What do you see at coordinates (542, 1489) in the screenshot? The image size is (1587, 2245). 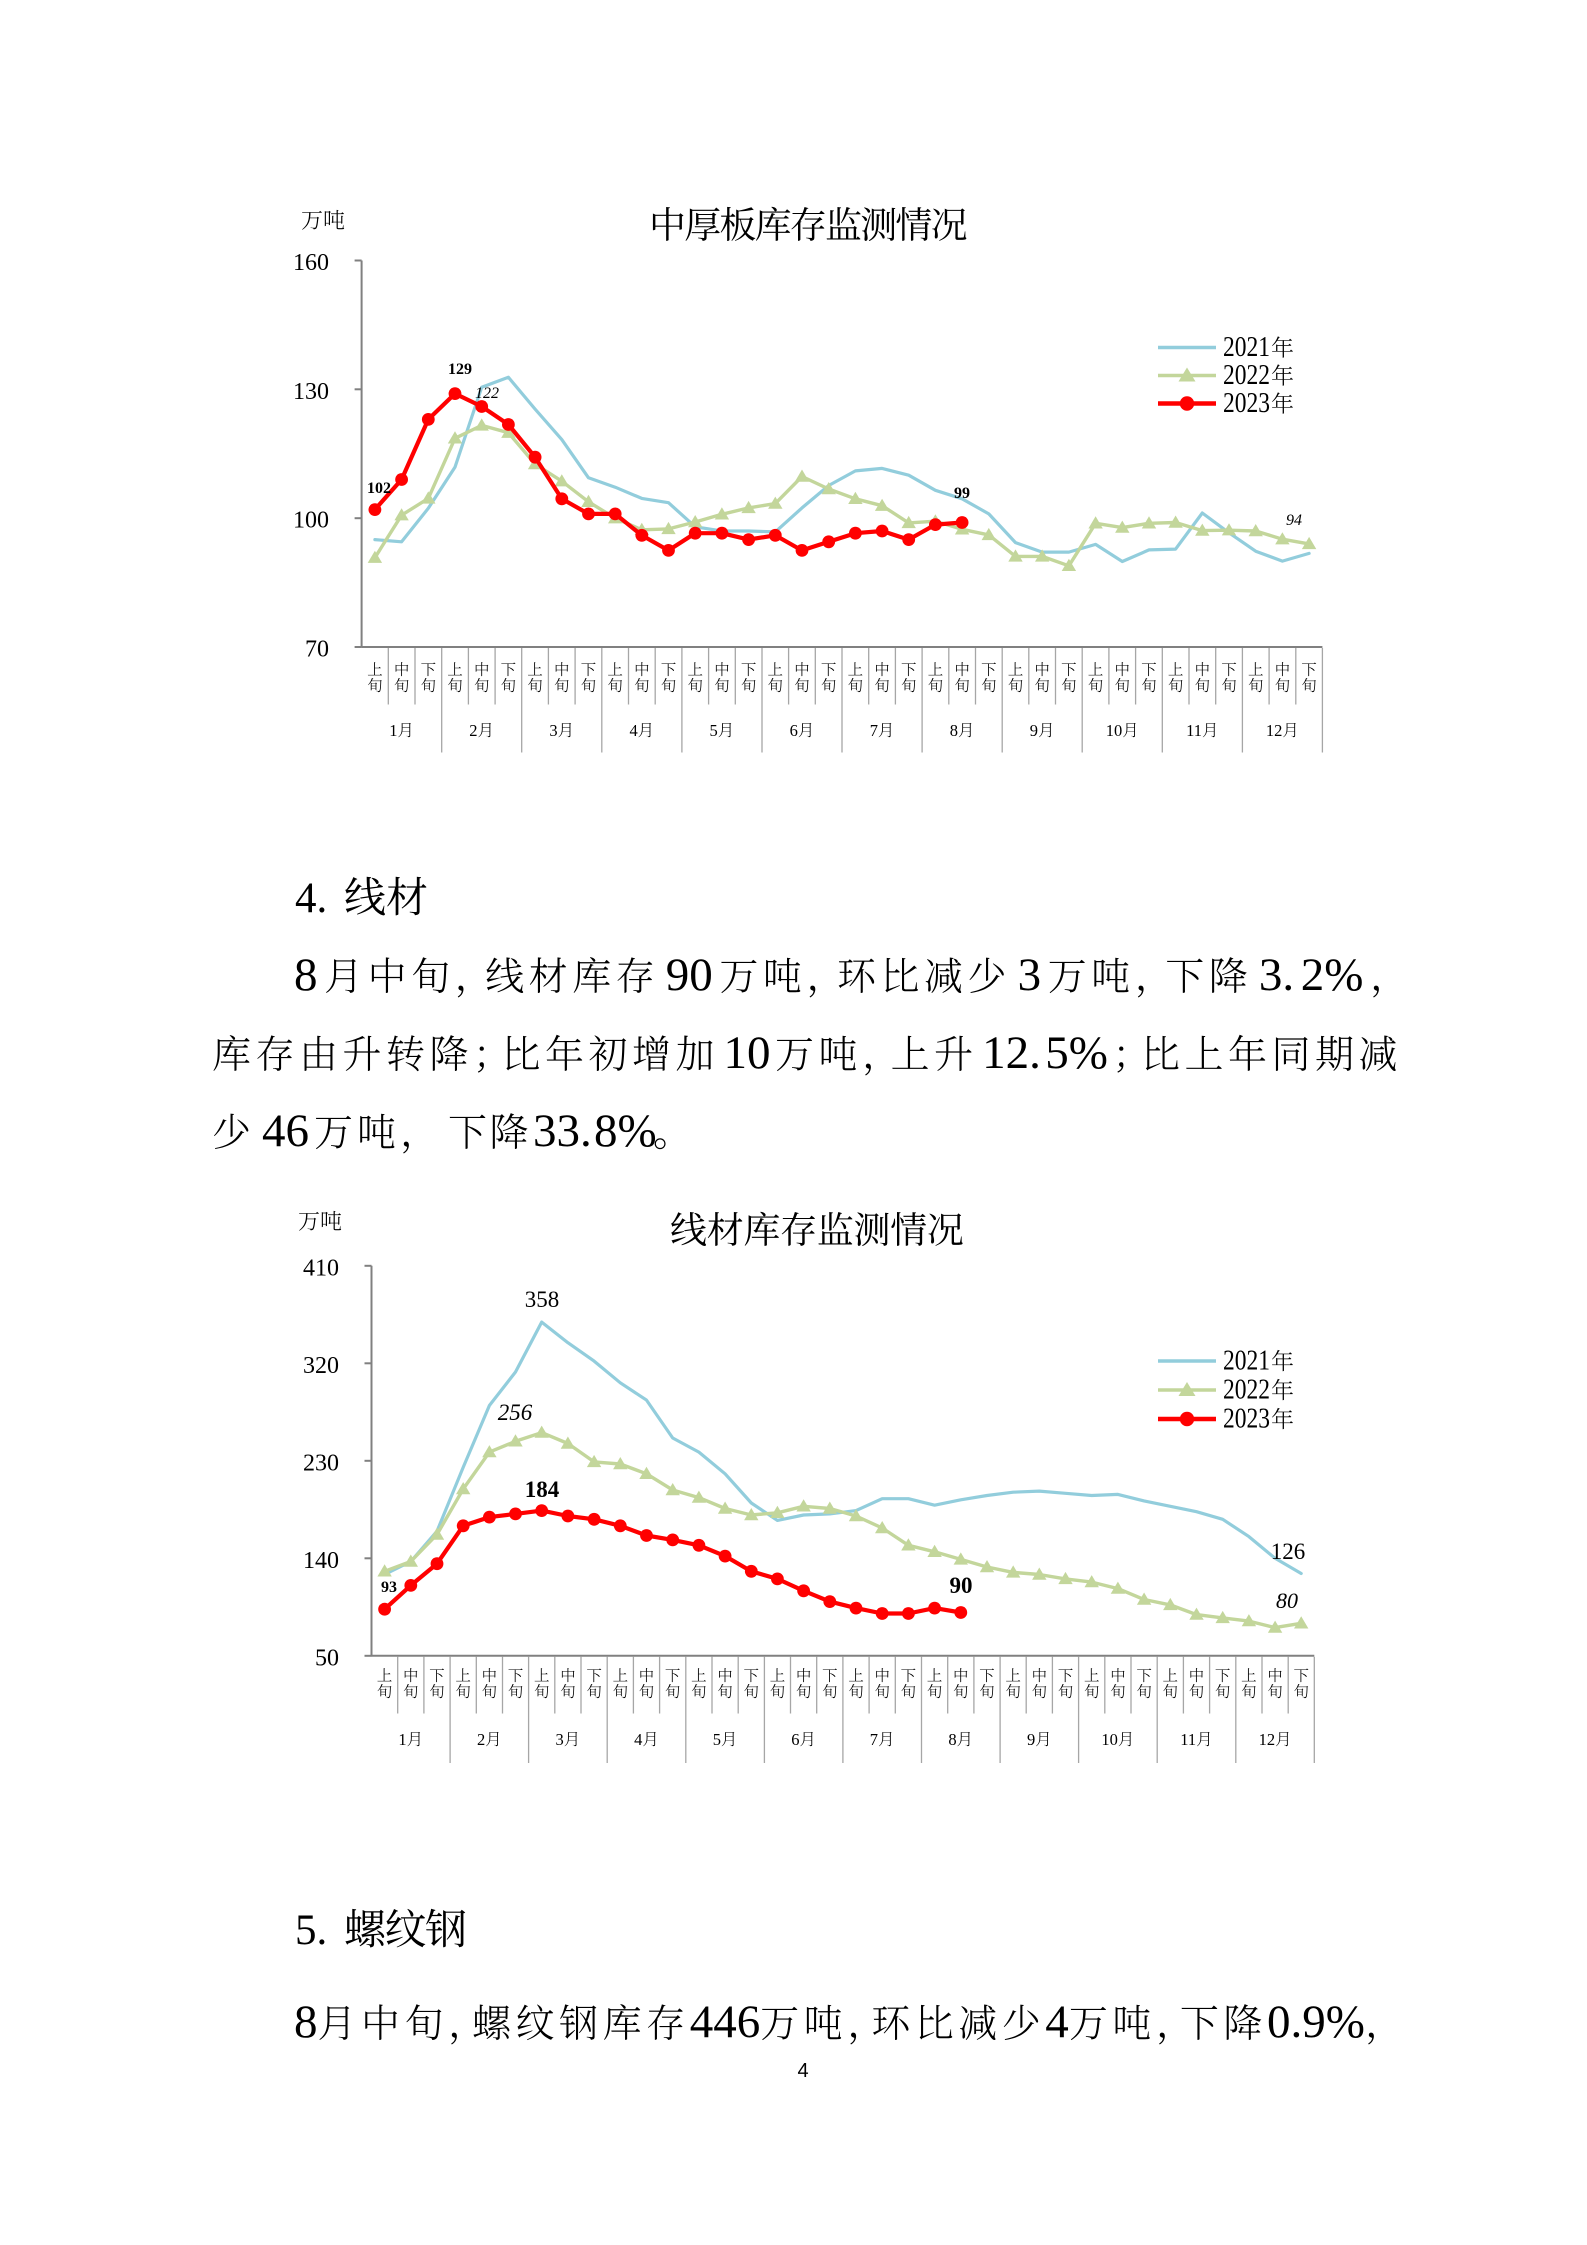 I see `svg-text: 184` at bounding box center [542, 1489].